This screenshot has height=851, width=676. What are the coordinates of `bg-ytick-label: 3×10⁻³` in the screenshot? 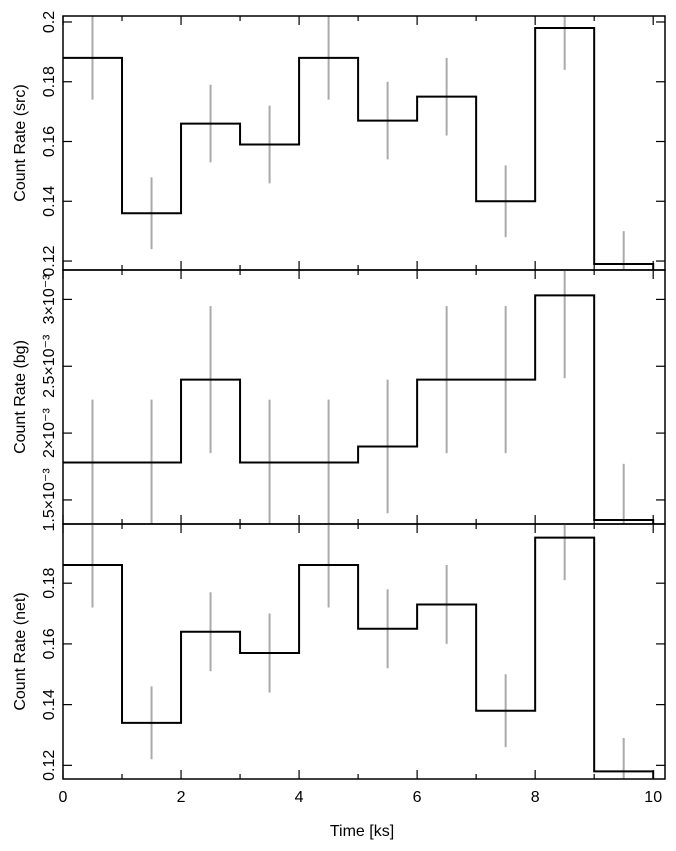 It's located at (49, 299).